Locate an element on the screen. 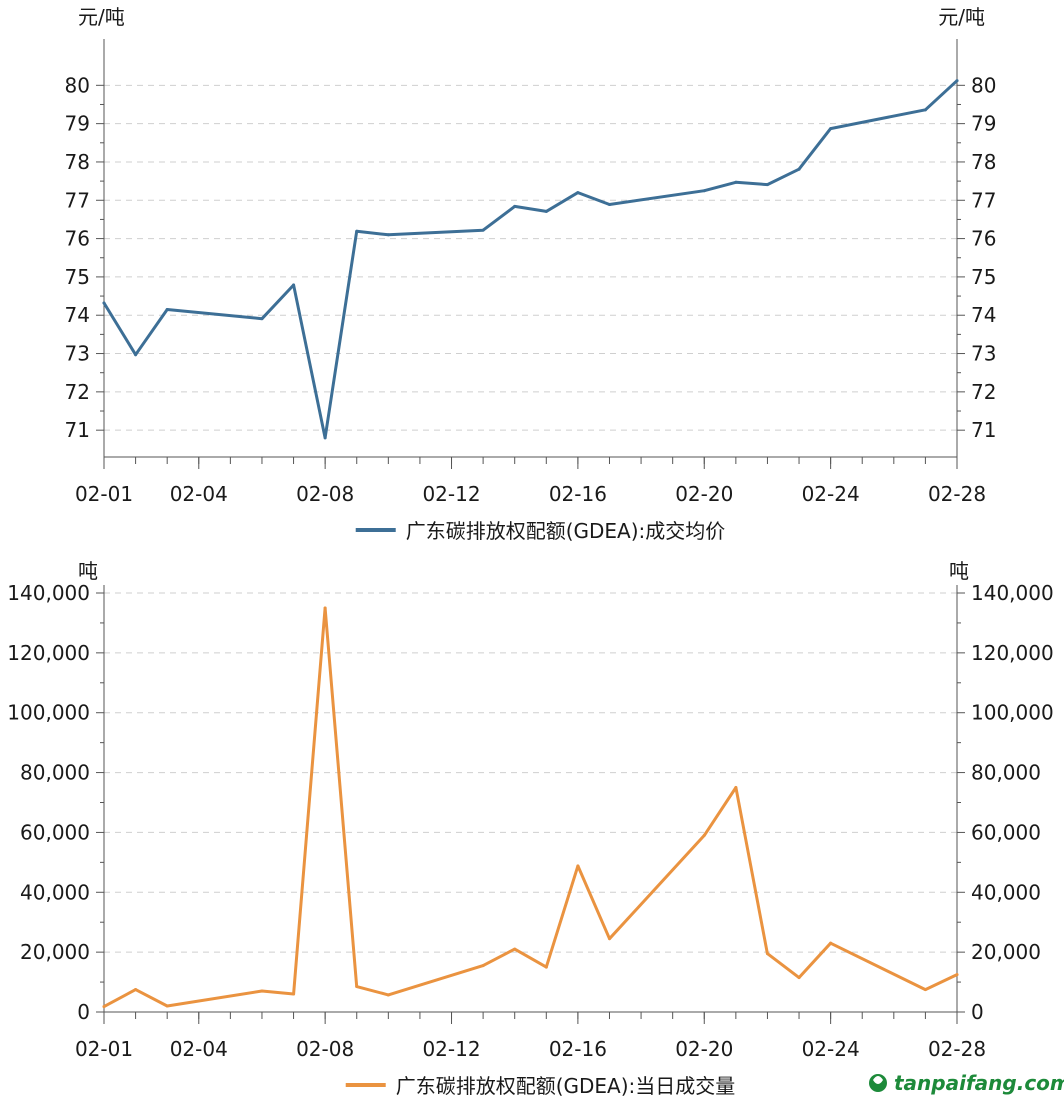 Image resolution: width=1064 pixels, height=1104 pixels. y-tick-label-left: 73 is located at coordinates (77, 354).